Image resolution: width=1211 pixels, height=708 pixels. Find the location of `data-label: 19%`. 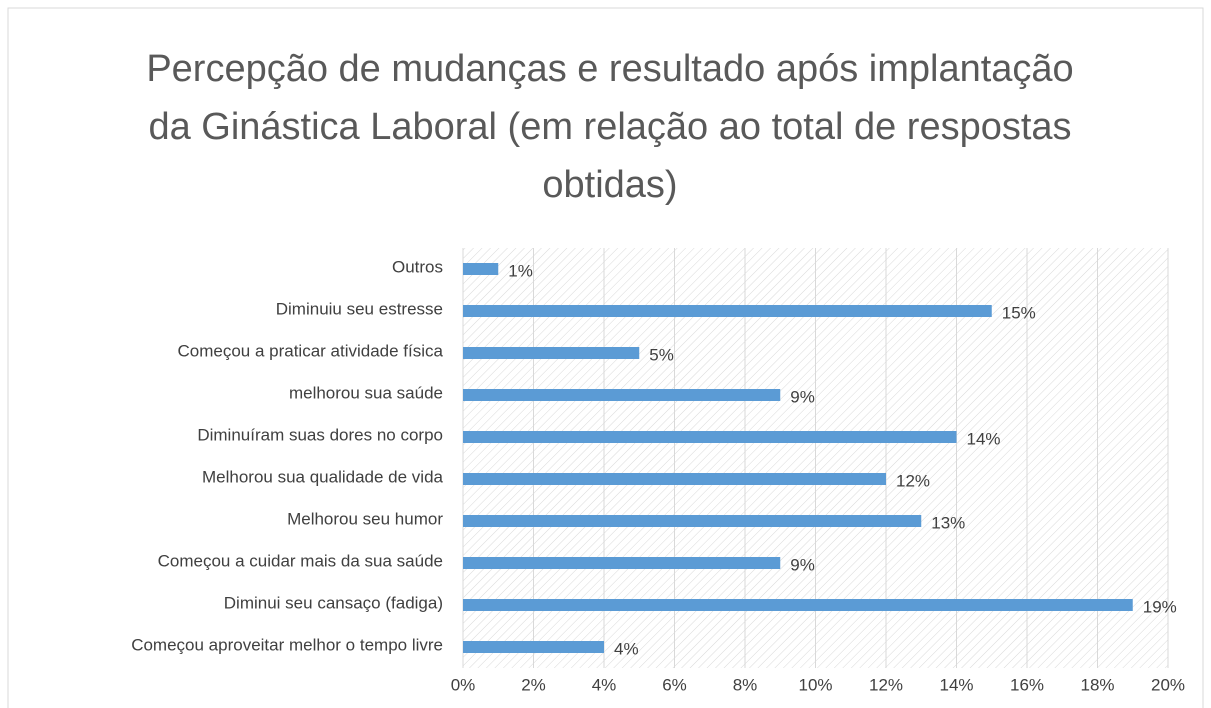

data-label: 19% is located at coordinates (1160, 606).